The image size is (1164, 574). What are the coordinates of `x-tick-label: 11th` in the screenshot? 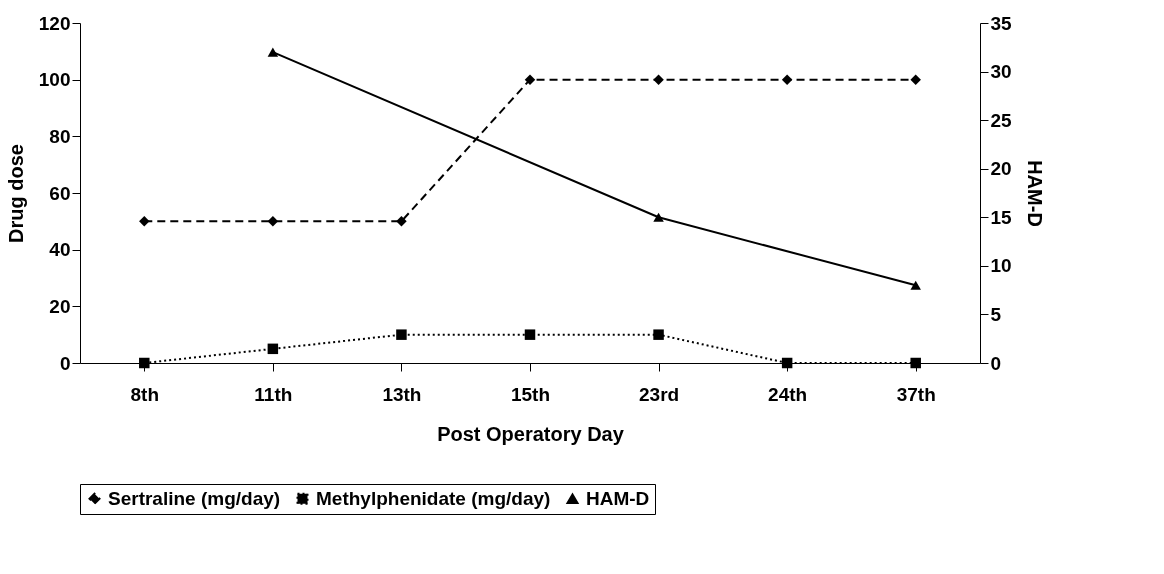 It's located at (273, 394).